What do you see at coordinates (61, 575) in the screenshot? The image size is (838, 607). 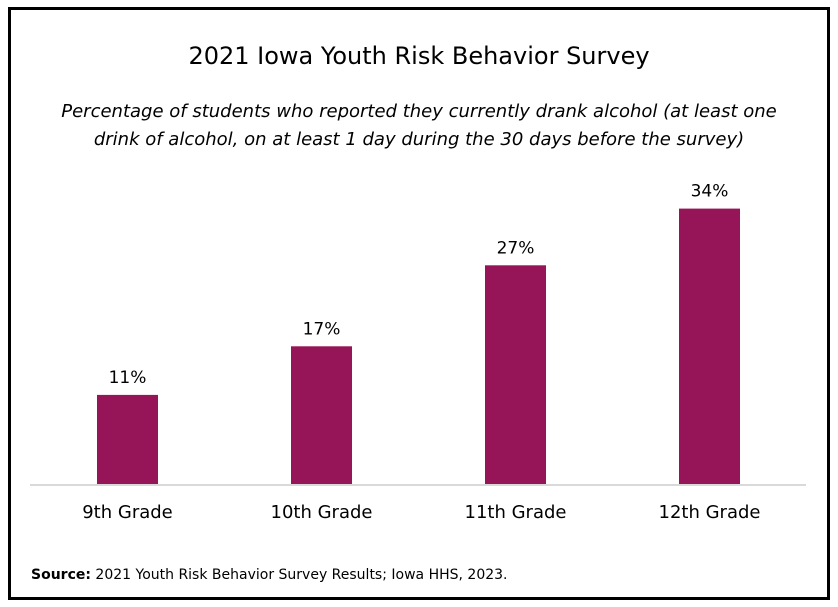 I see `source-label: Source:` at bounding box center [61, 575].